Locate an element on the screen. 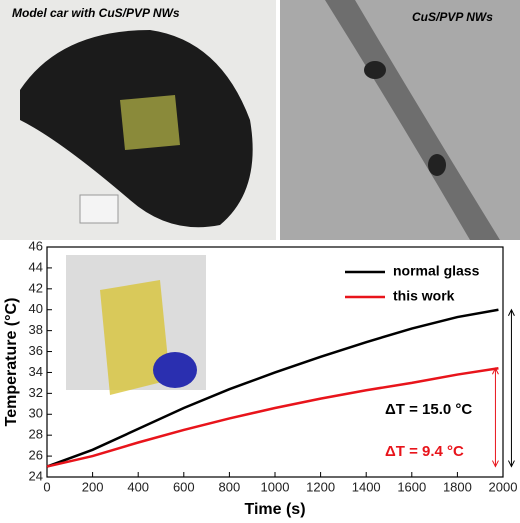  x-tick-label: 0 is located at coordinates (46, 486).